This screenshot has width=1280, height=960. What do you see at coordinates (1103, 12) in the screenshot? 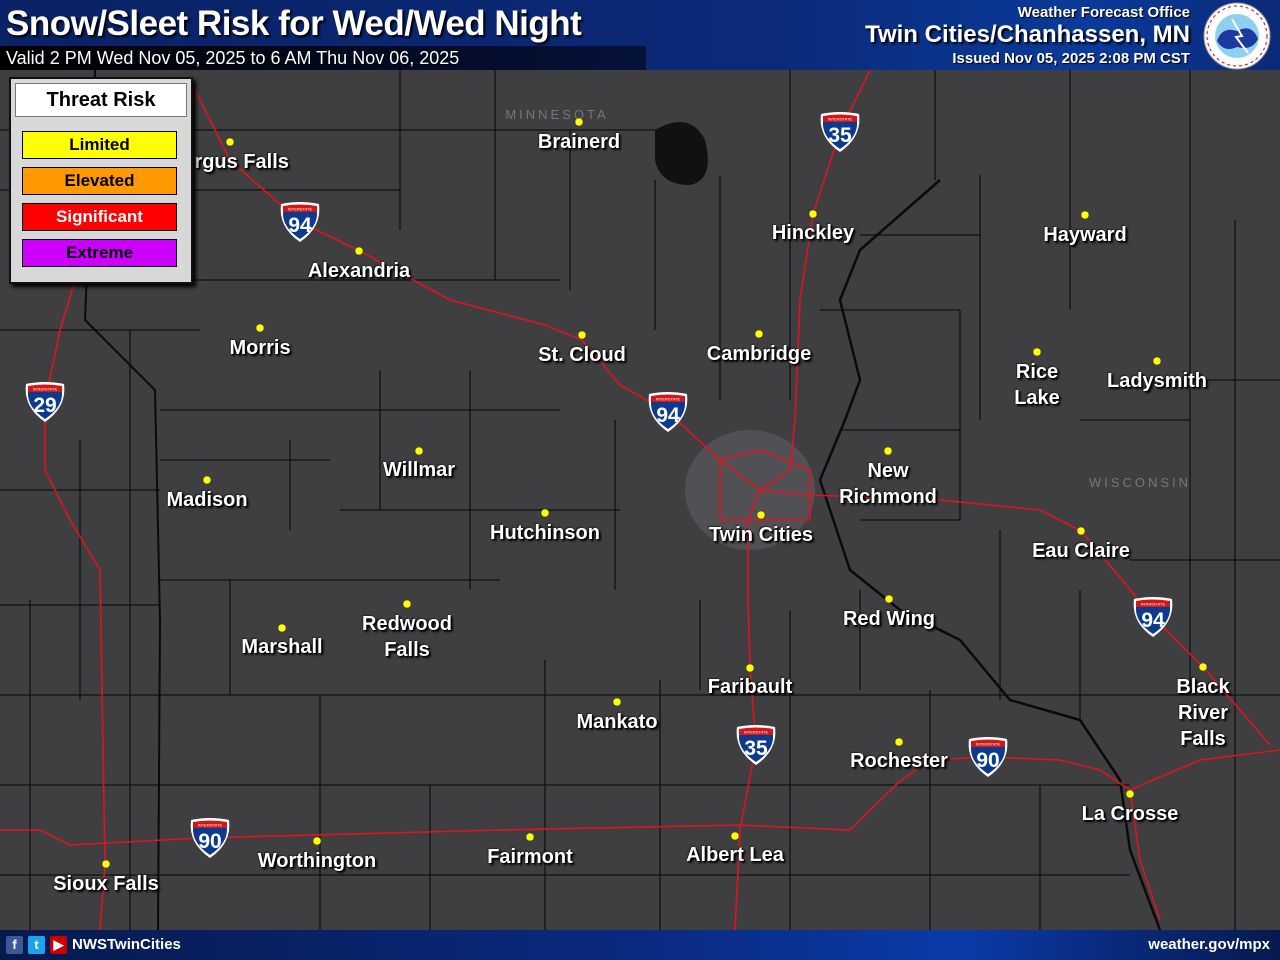
I see `office-label: Weather Forecast Office` at bounding box center [1103, 12].